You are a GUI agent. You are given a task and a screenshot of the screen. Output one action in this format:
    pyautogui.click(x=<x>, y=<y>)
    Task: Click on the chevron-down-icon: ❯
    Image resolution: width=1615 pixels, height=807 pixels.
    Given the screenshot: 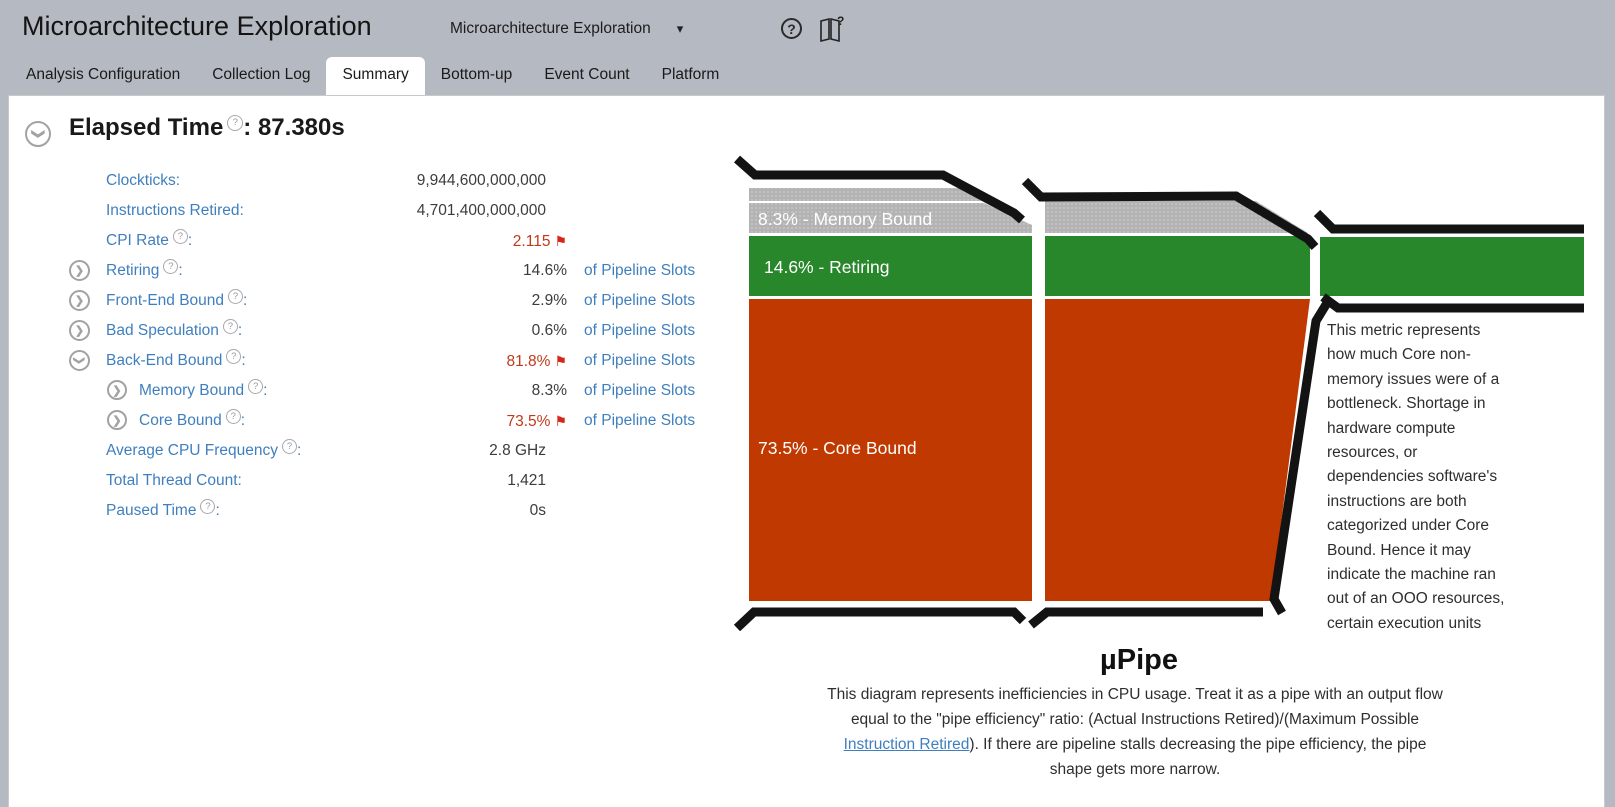 What is the action you would take?
    pyautogui.click(x=79, y=360)
    